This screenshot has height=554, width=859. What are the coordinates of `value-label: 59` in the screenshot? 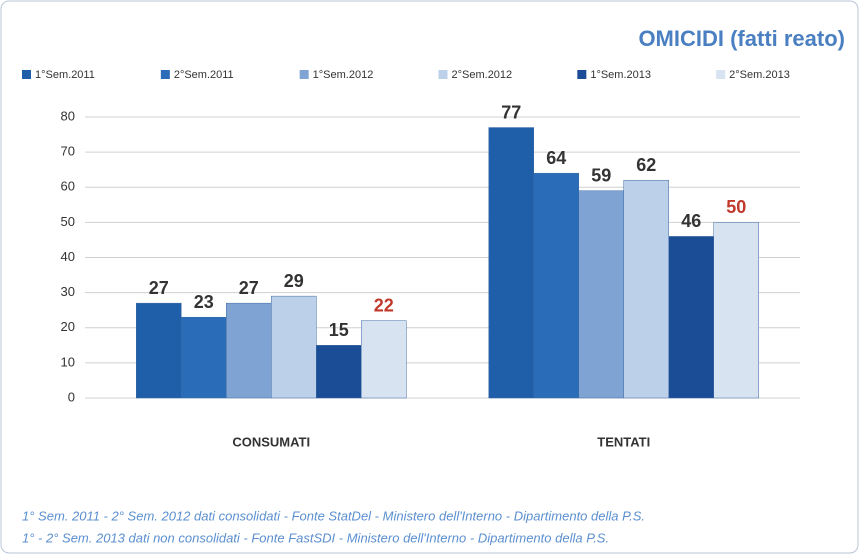 It's located at (601, 176).